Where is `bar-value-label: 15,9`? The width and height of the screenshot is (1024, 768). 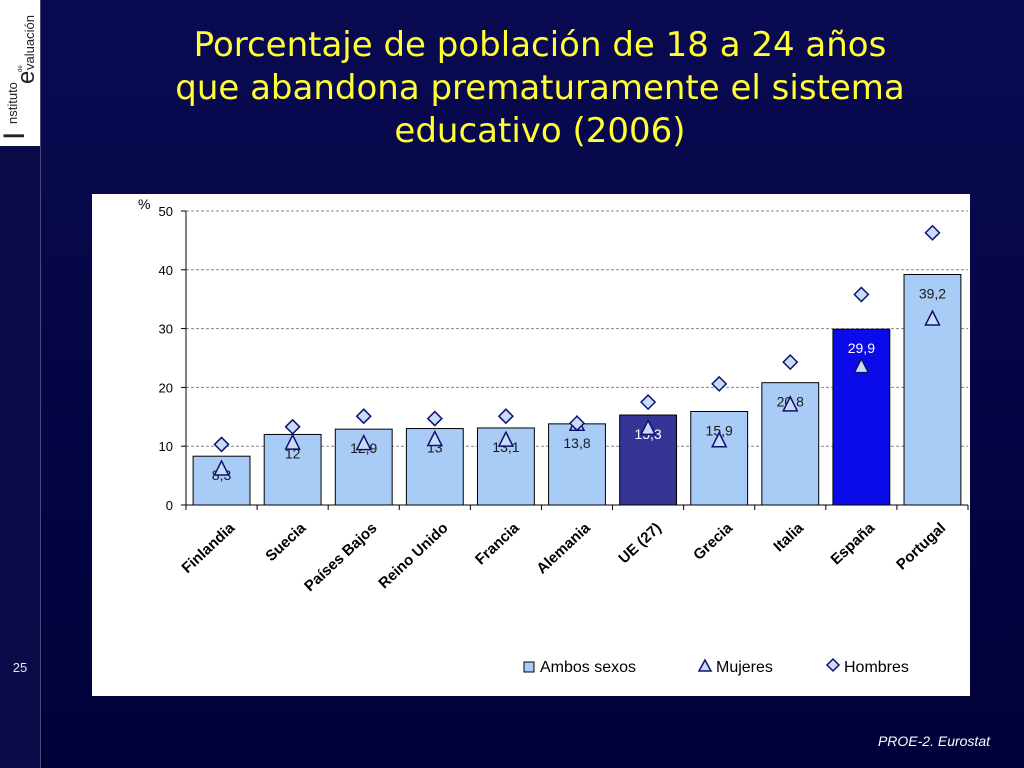
bar-value-label: 15,9 is located at coordinates (719, 431).